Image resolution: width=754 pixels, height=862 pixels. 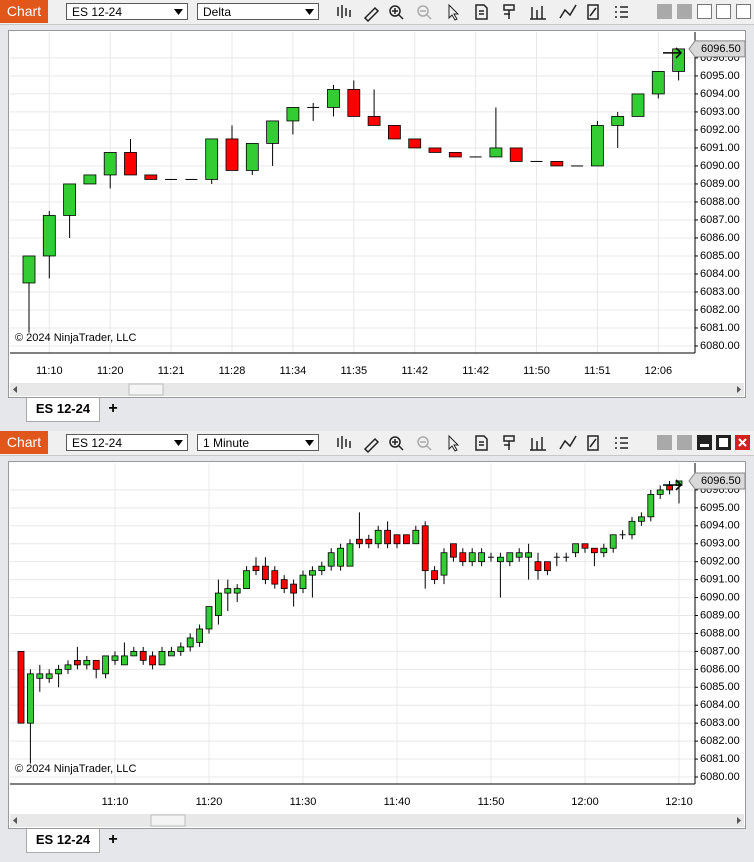 I want to click on x-tick-label: 11:21, so click(x=171, y=371).